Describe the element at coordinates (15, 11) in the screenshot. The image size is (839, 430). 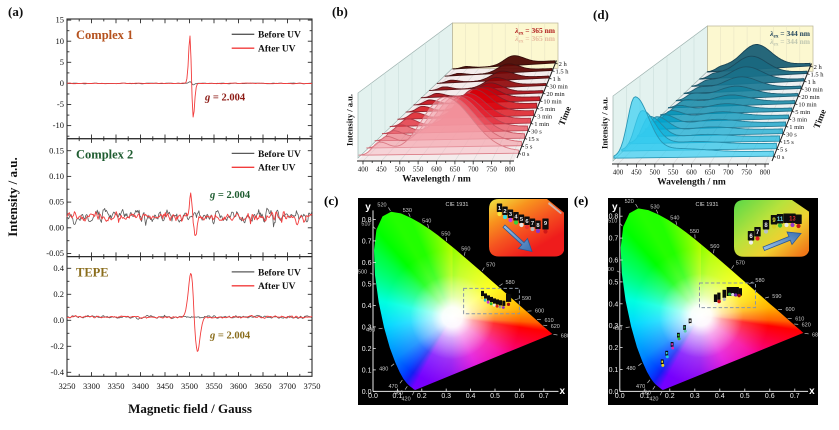
I see `svg-text: (a)` at that location.